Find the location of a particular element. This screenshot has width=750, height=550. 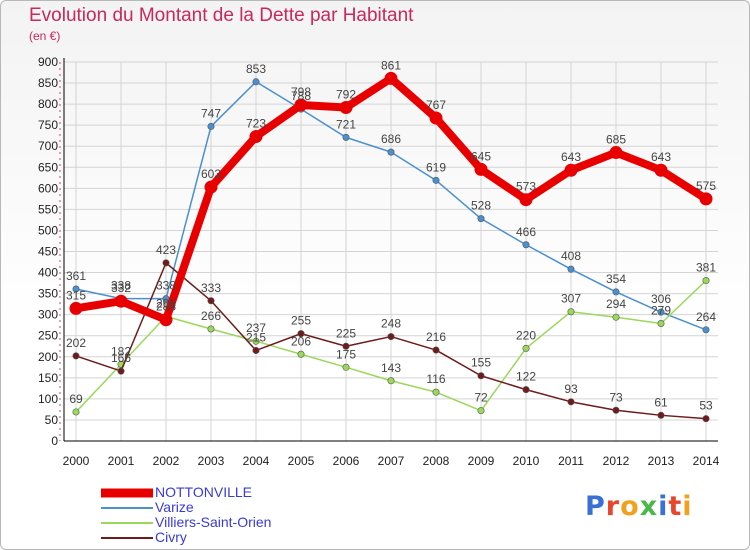

x-tick-label: 2005 is located at coordinates (301, 461).